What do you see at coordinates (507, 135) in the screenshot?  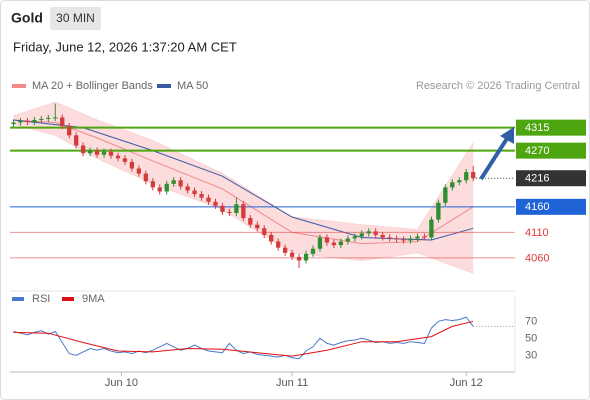 I see `forecast-arrow-head` at bounding box center [507, 135].